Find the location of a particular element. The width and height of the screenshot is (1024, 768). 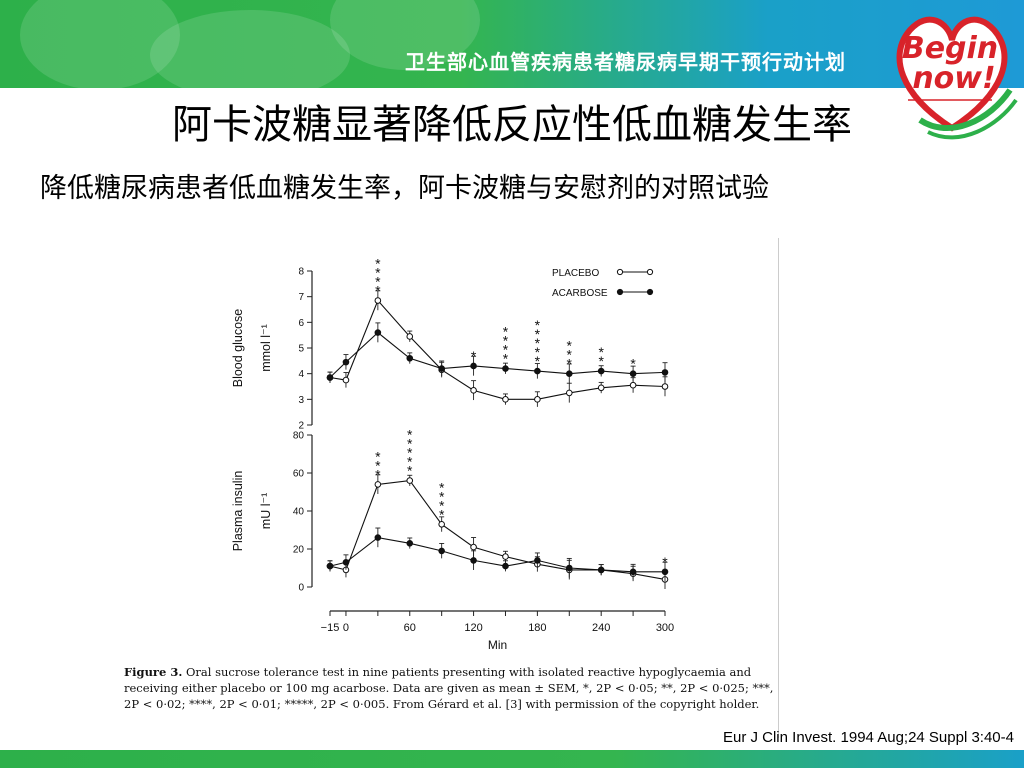

y-tick-label: 80 is located at coordinates (299, 436).